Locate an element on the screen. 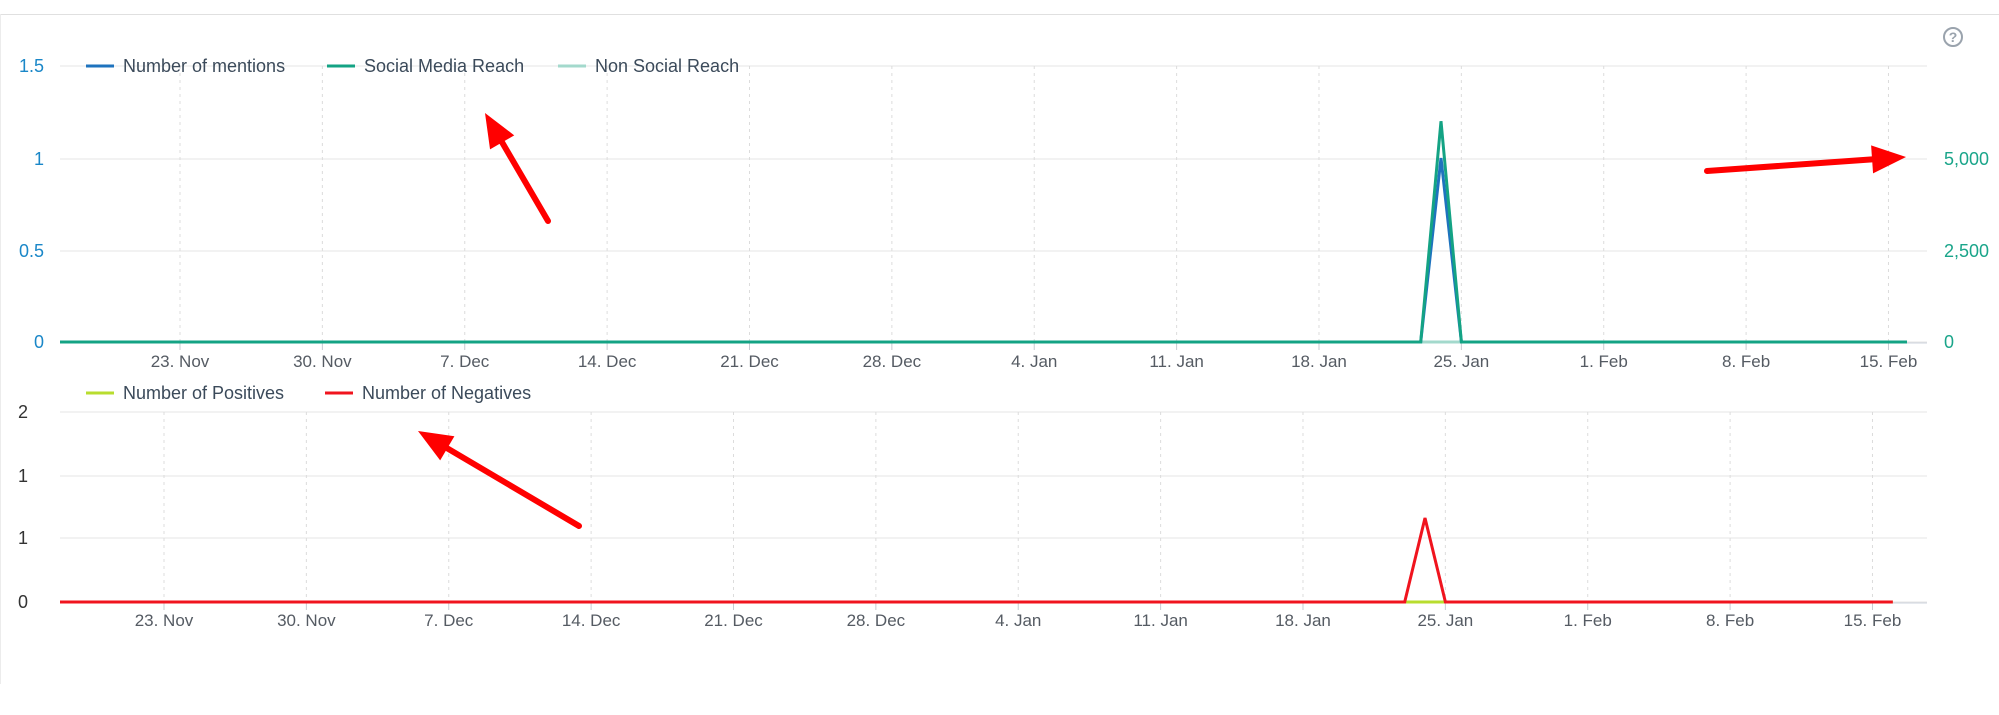 This screenshot has width=1999, height=715. legend-item: Number of Positives is located at coordinates (185, 393).